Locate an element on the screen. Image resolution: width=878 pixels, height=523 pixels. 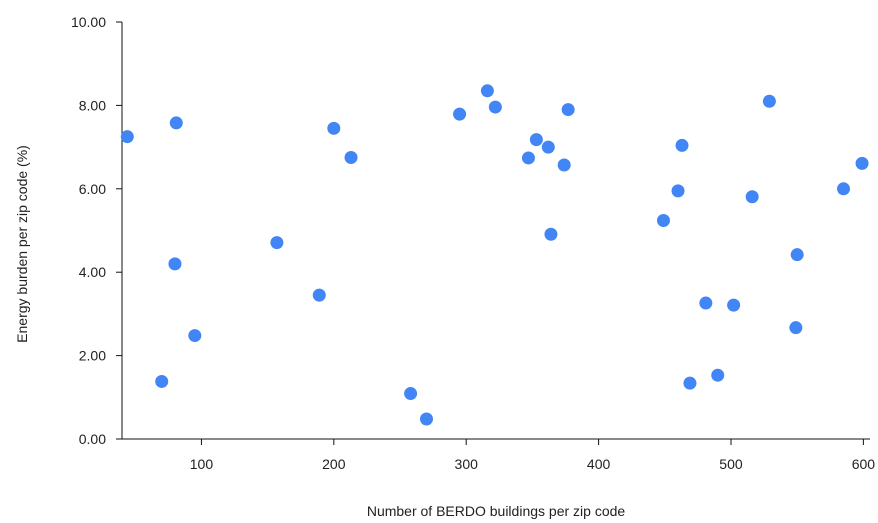
y-tick-label: 4.00 is located at coordinates (92, 272).